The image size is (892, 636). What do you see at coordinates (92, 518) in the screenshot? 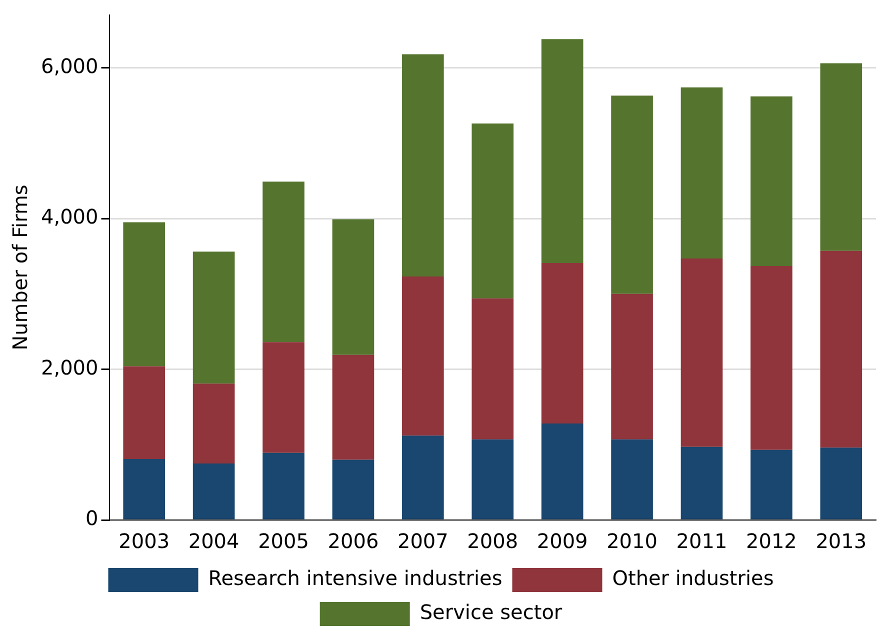
I see `y-tick-label: 0` at bounding box center [92, 518].